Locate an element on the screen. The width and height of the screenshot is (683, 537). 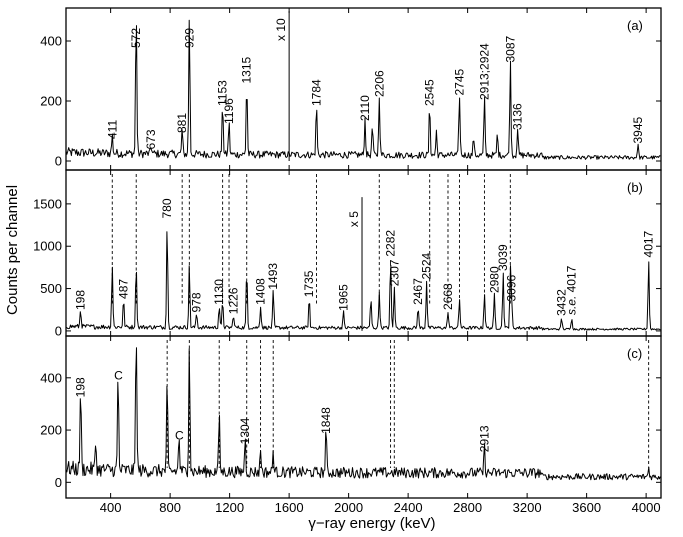
peak-label-a: 1153 is located at coordinates (223, 93).